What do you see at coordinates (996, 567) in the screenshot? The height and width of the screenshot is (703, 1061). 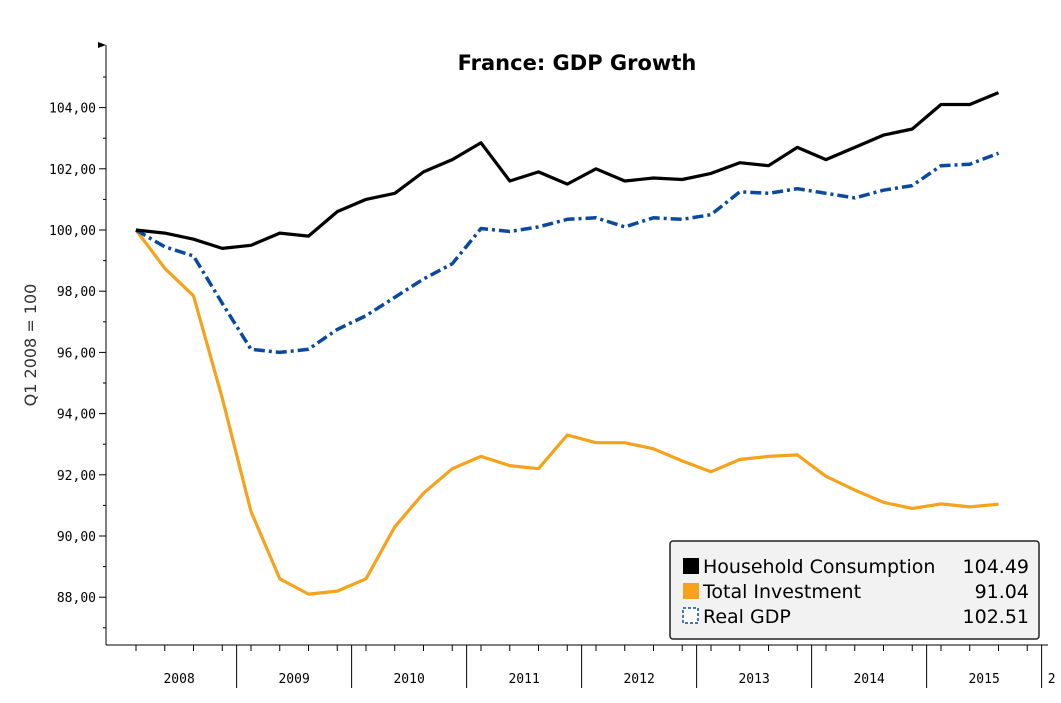 I see `legend-value-household-consumption: 104.49` at bounding box center [996, 567].